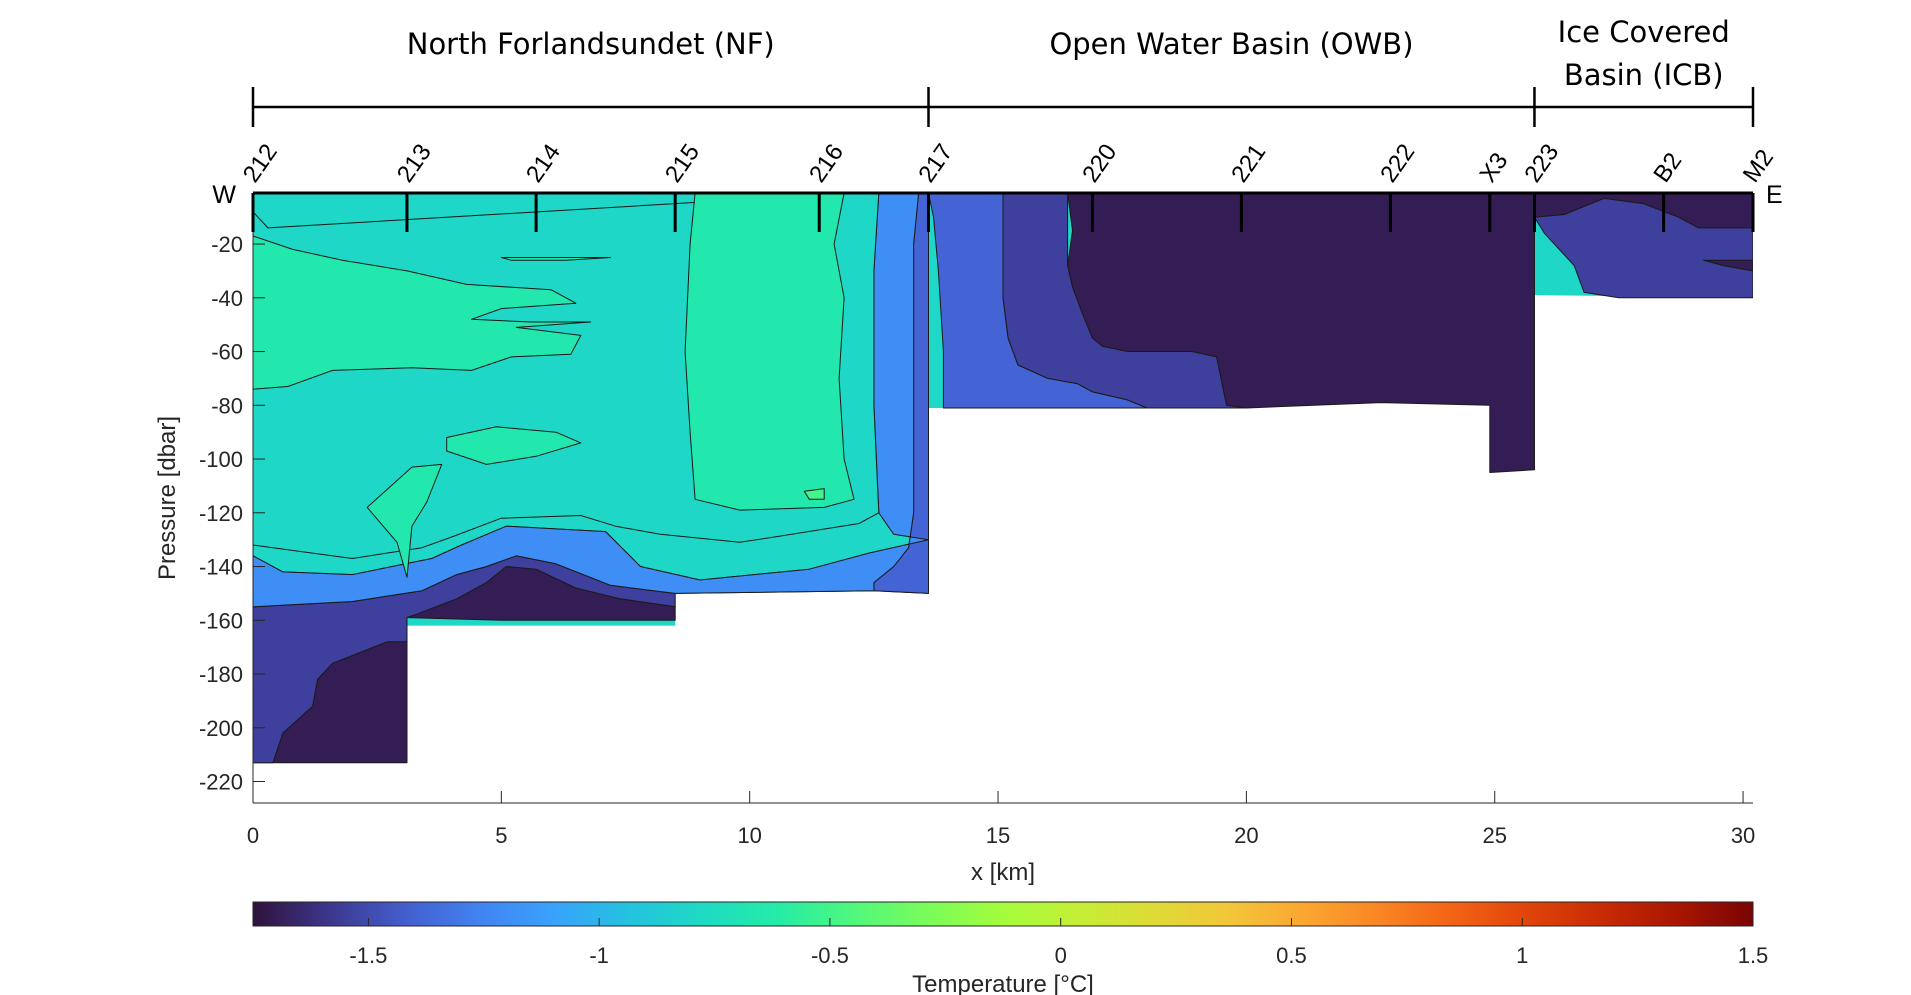 This screenshot has height=995, width=1911. I want to click on region-label-icb-line2: Basin (ICB), so click(1644, 75).